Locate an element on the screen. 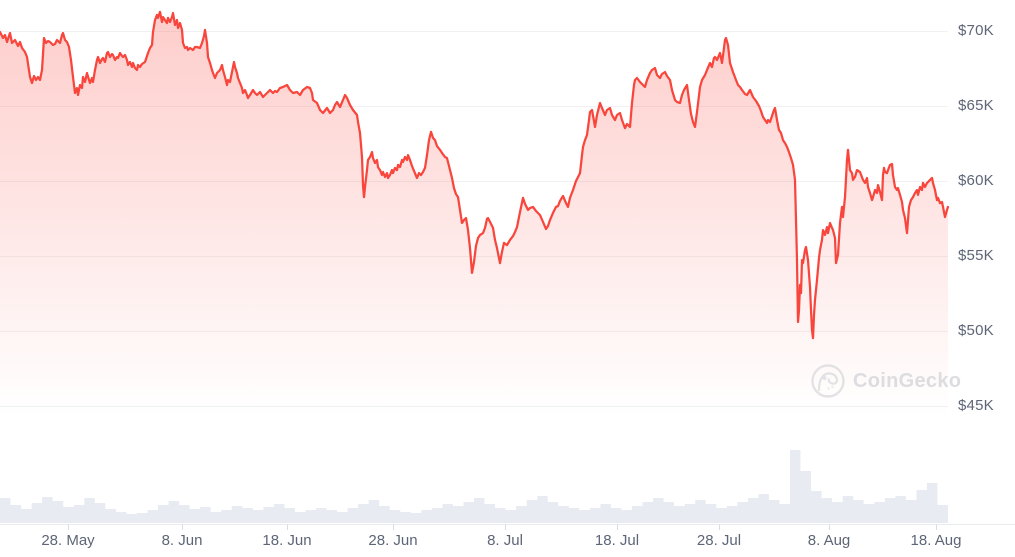  x-axis-label: 28. Jul is located at coordinates (719, 540).